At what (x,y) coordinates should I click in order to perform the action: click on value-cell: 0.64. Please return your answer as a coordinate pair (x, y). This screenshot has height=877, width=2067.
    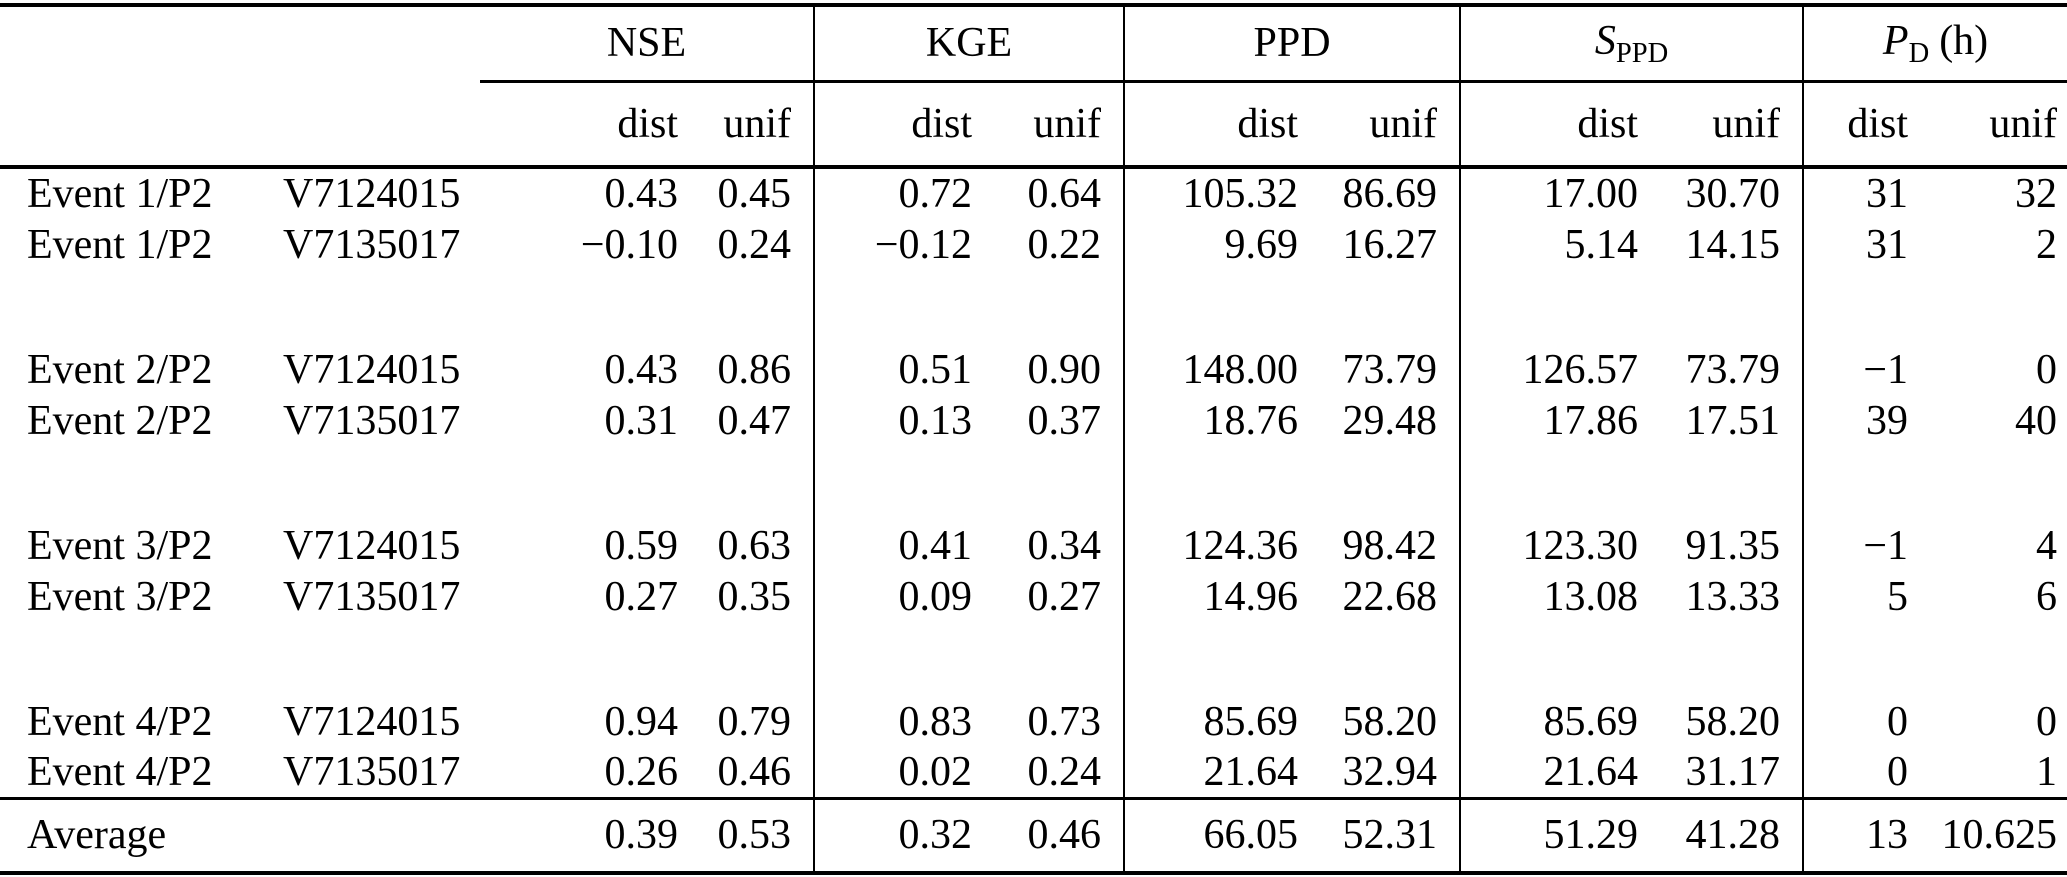
    Looking at the image, I should click on (1064, 194).